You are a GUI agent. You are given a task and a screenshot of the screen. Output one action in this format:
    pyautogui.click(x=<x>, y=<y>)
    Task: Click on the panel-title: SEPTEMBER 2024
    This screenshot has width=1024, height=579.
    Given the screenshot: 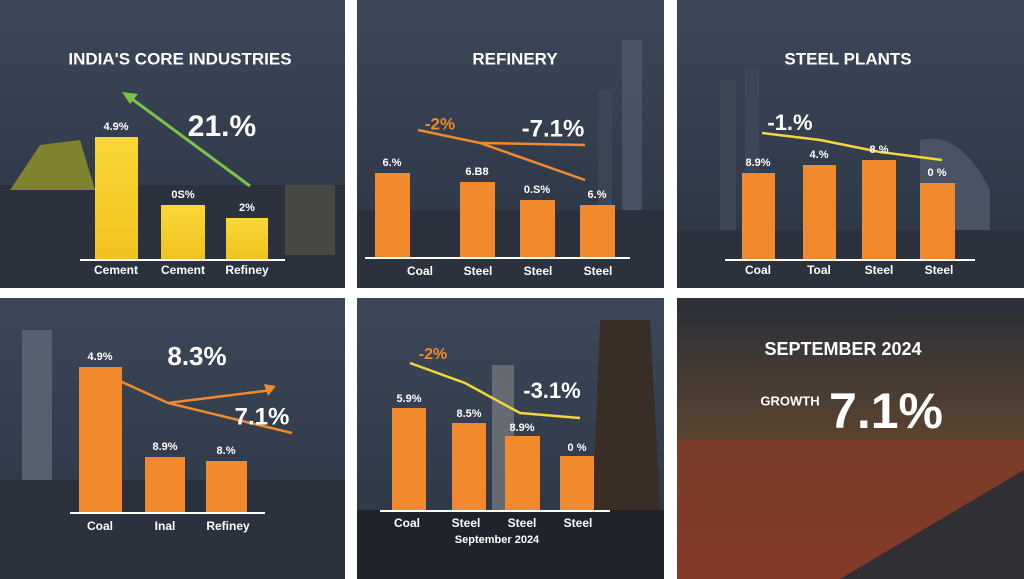 What is the action you would take?
    pyautogui.click(x=842, y=349)
    